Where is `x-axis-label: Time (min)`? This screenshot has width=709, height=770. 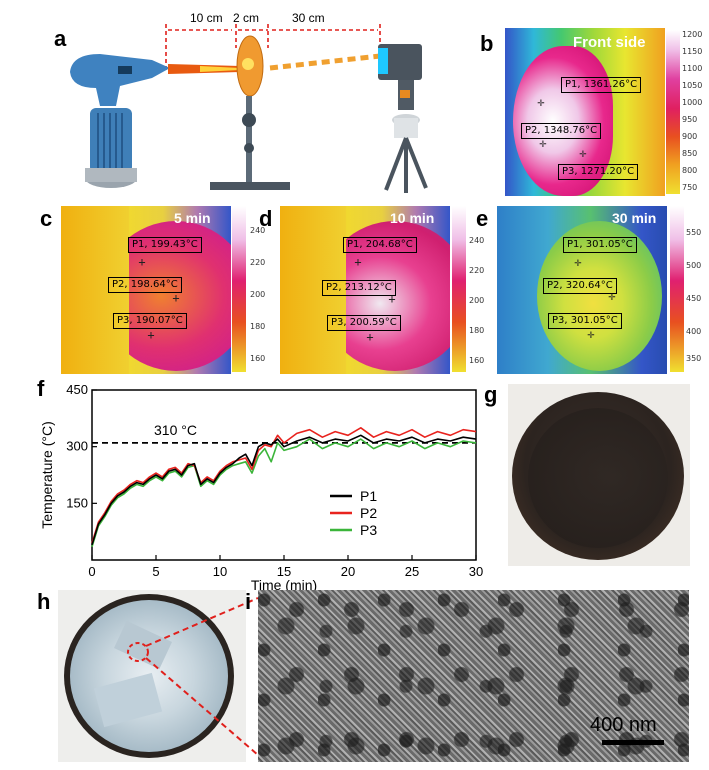 x-axis-label: Time (min) is located at coordinates (284, 583).